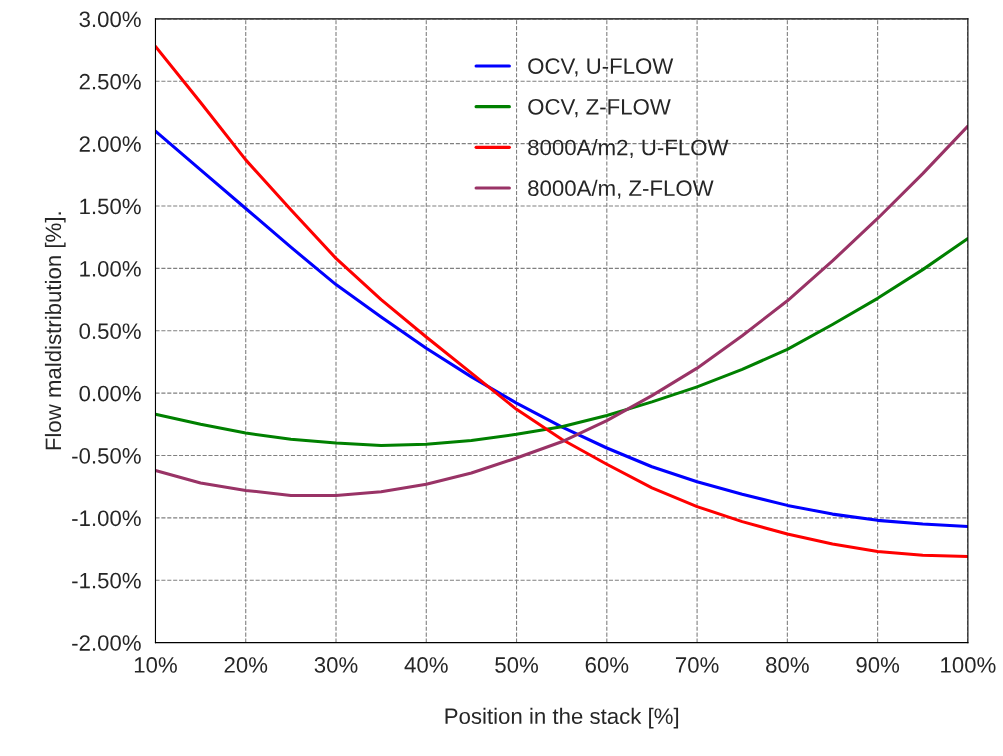 The height and width of the screenshot is (756, 1003). I want to click on x-tick-label: 100%, so click(968, 665).